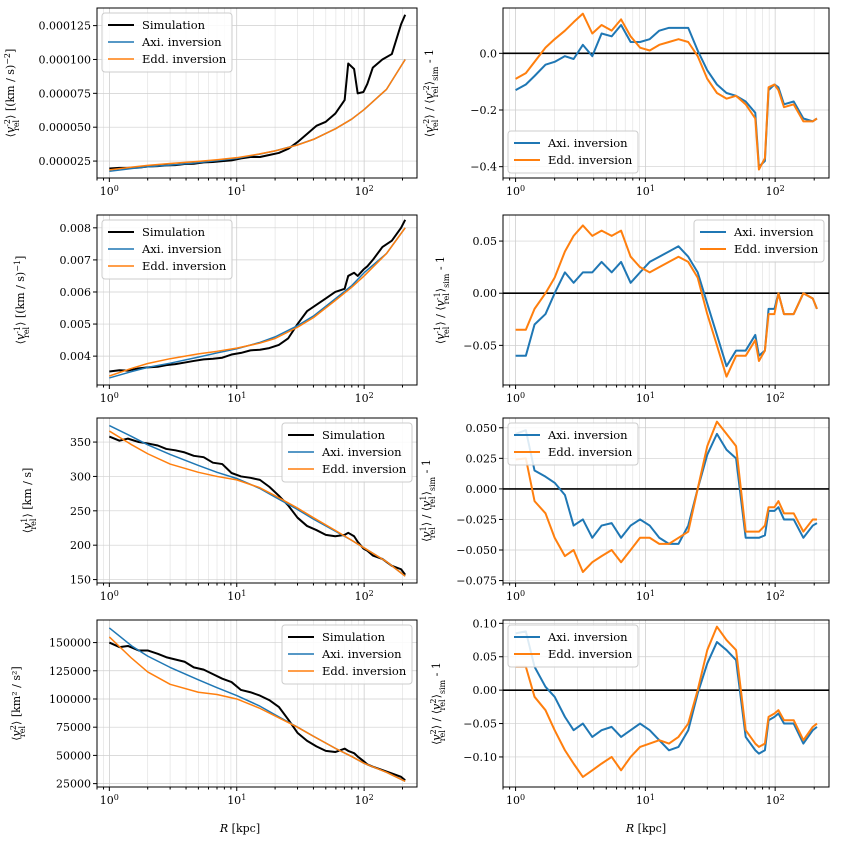 The image size is (843, 843). I want to click on y-tick-label: 0.006, so click(76, 292).